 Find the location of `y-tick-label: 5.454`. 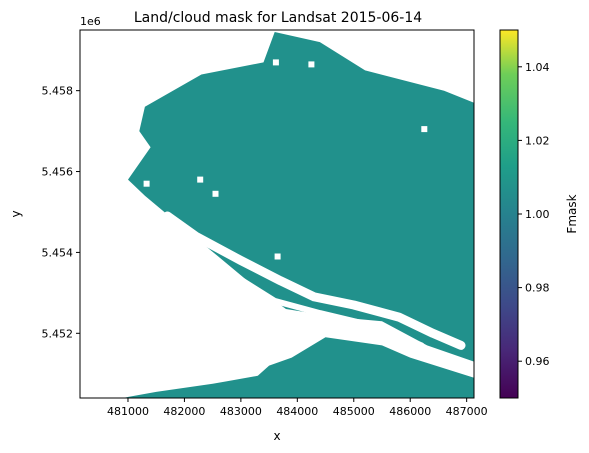

y-tick-label: 5.454 is located at coordinates (58, 252).